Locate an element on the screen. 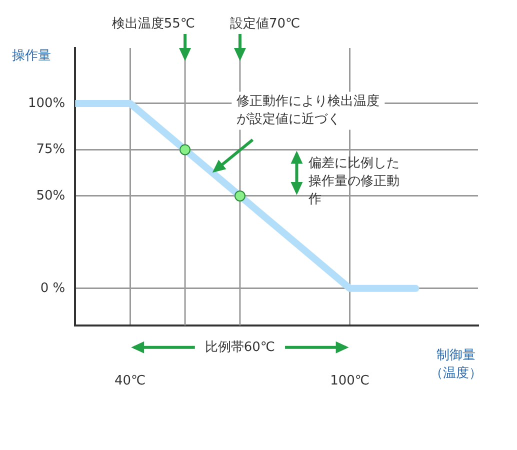 This screenshot has width=517, height=450. x-tick-label: 100℃ is located at coordinates (350, 381).